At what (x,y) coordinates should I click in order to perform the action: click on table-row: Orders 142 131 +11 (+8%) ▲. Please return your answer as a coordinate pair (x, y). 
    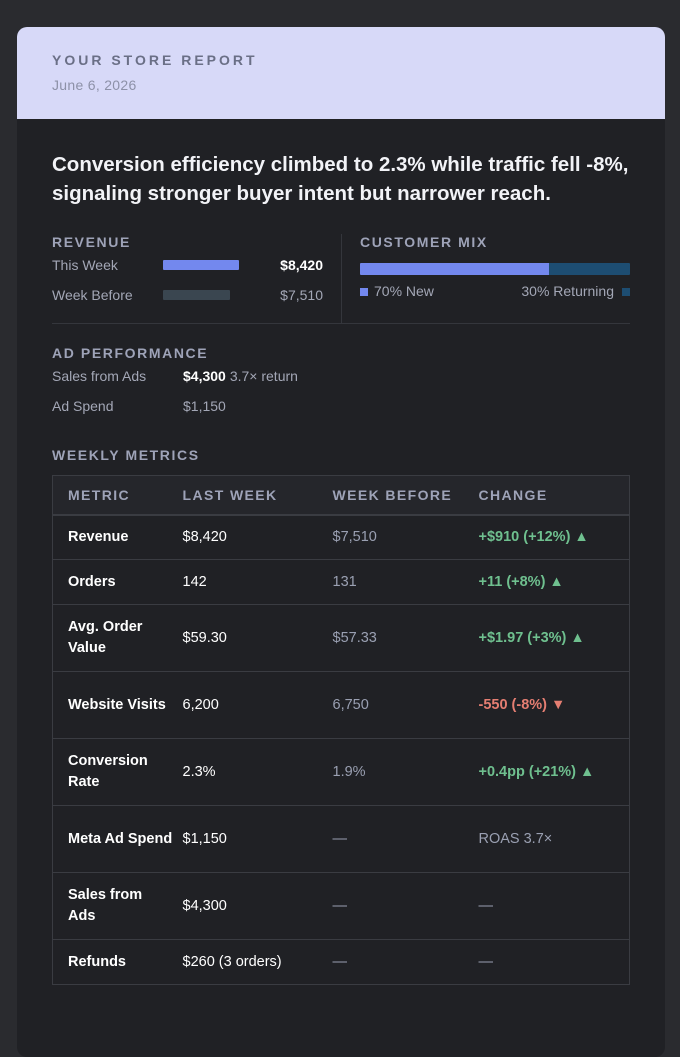
    Looking at the image, I should click on (341, 582).